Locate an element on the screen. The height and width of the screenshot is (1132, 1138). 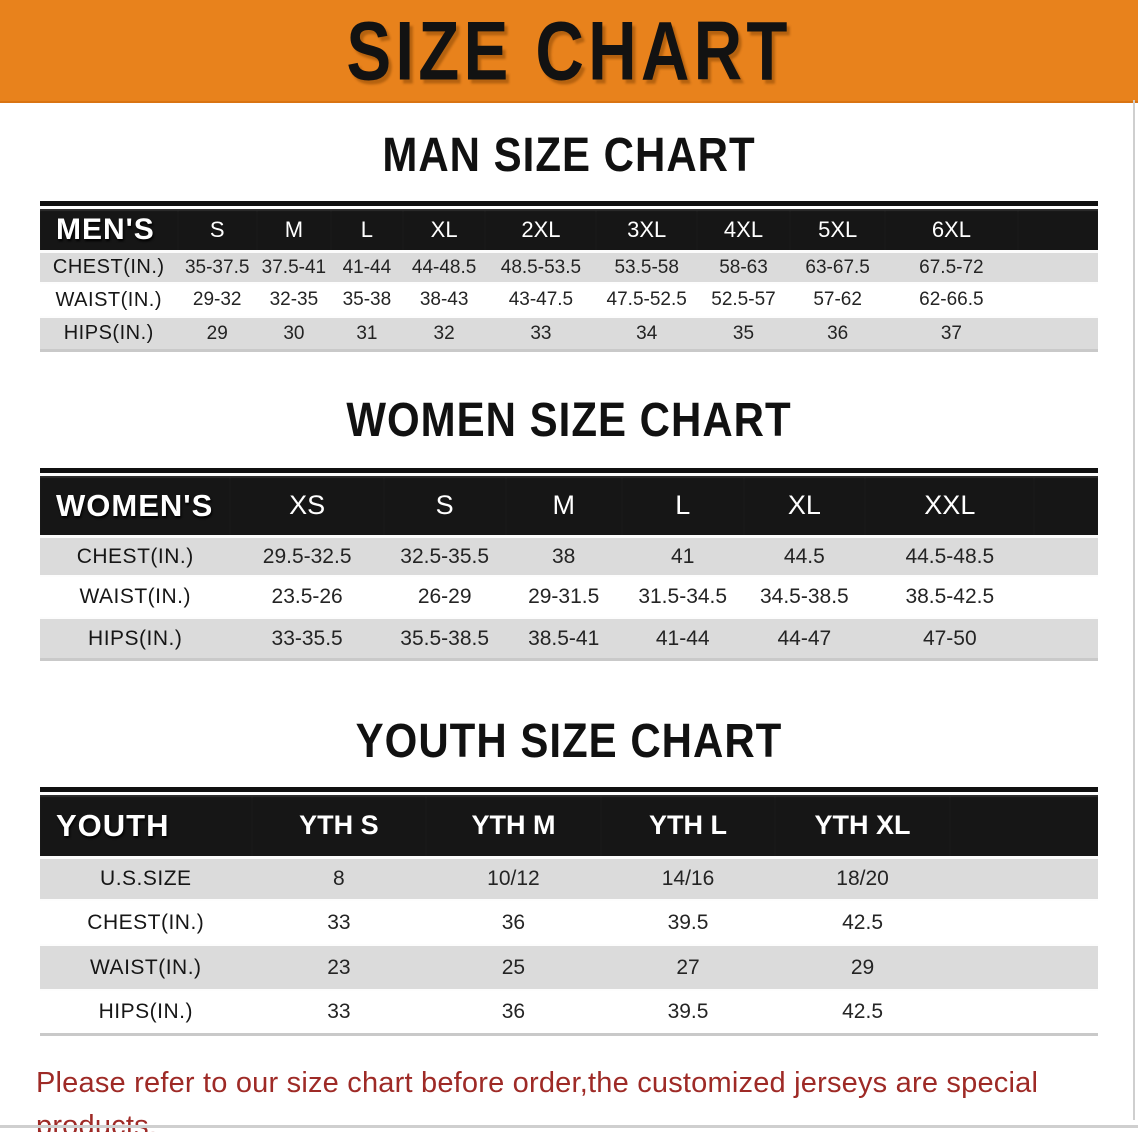
value-cell: 38 is located at coordinates (563, 556).